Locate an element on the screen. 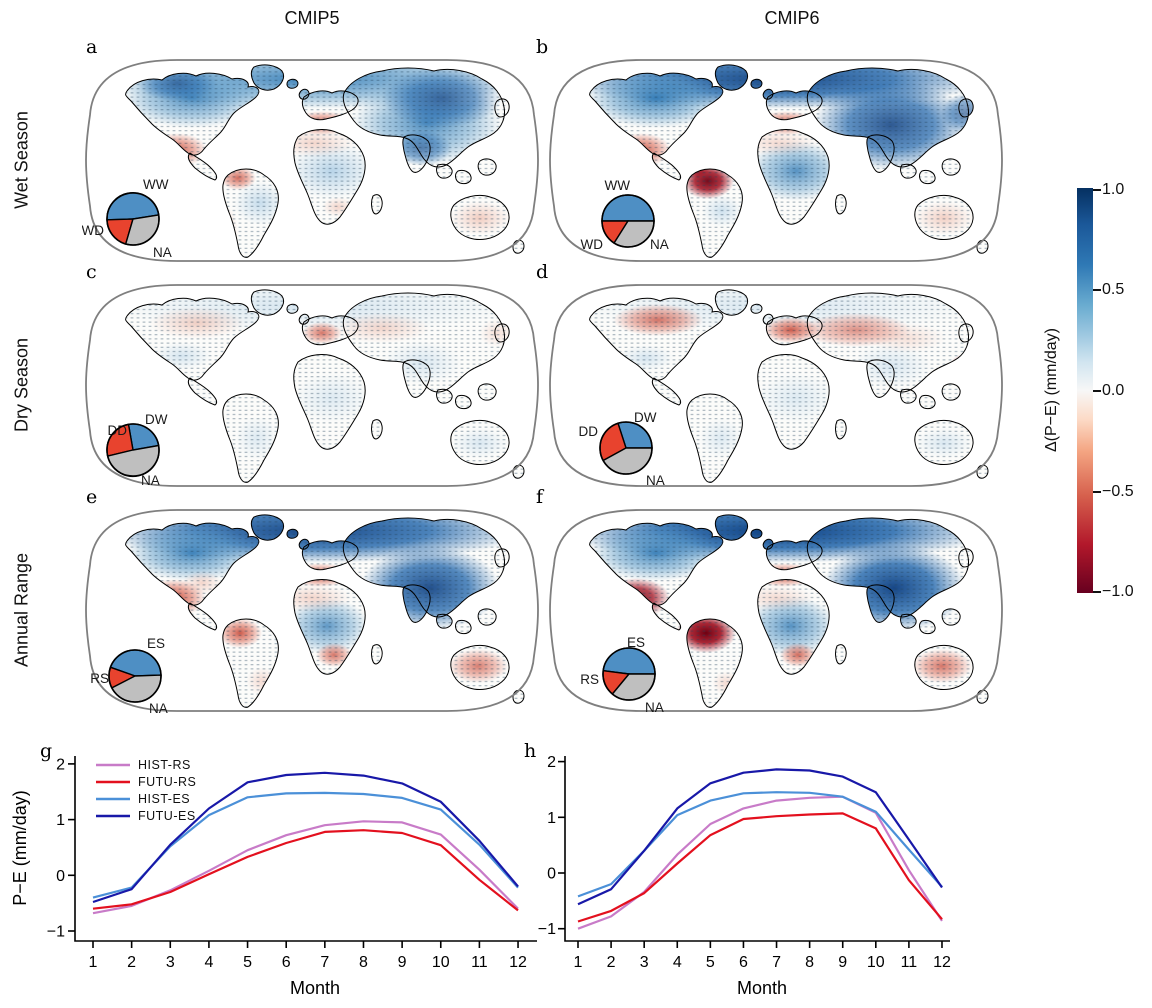  panel-letter-b: b is located at coordinates (542, 47).